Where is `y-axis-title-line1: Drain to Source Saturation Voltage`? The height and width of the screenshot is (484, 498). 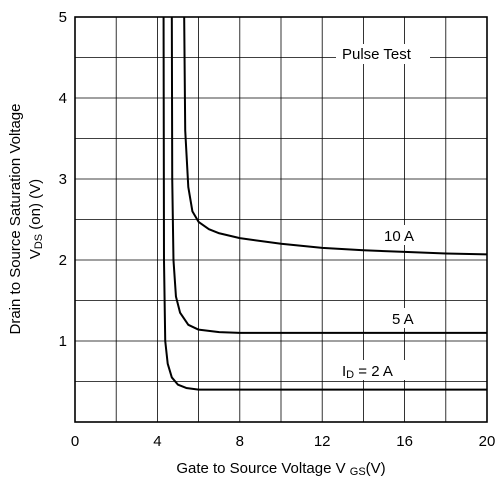 y-axis-title-line1: Drain to Source Saturation Voltage is located at coordinates (15, 219).